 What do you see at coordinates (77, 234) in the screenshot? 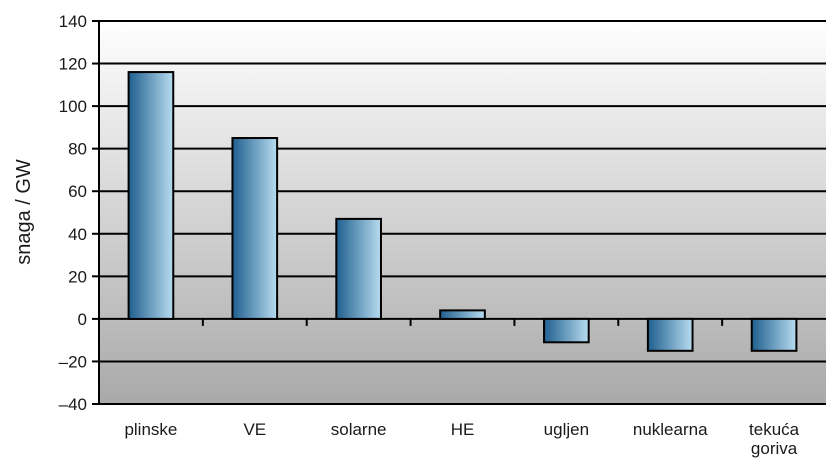
I see `y-tick-label: 40` at bounding box center [77, 234].